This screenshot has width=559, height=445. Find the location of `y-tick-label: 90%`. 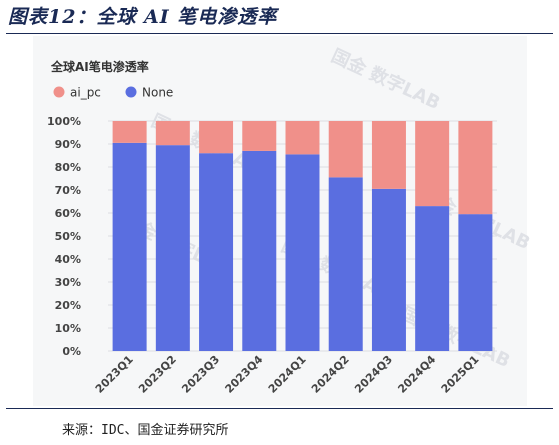

y-tick-label: 90% is located at coordinates (68, 144).